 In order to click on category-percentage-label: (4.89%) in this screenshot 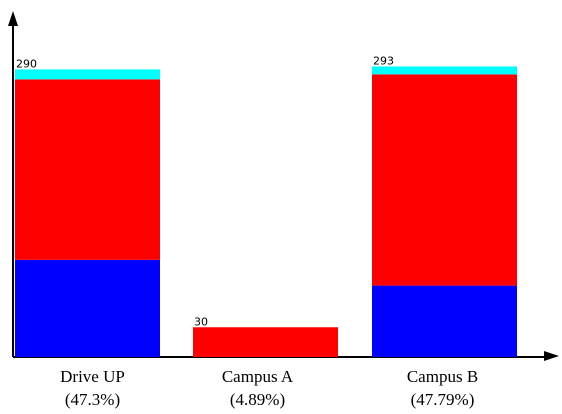, I will do `click(257, 399)`.